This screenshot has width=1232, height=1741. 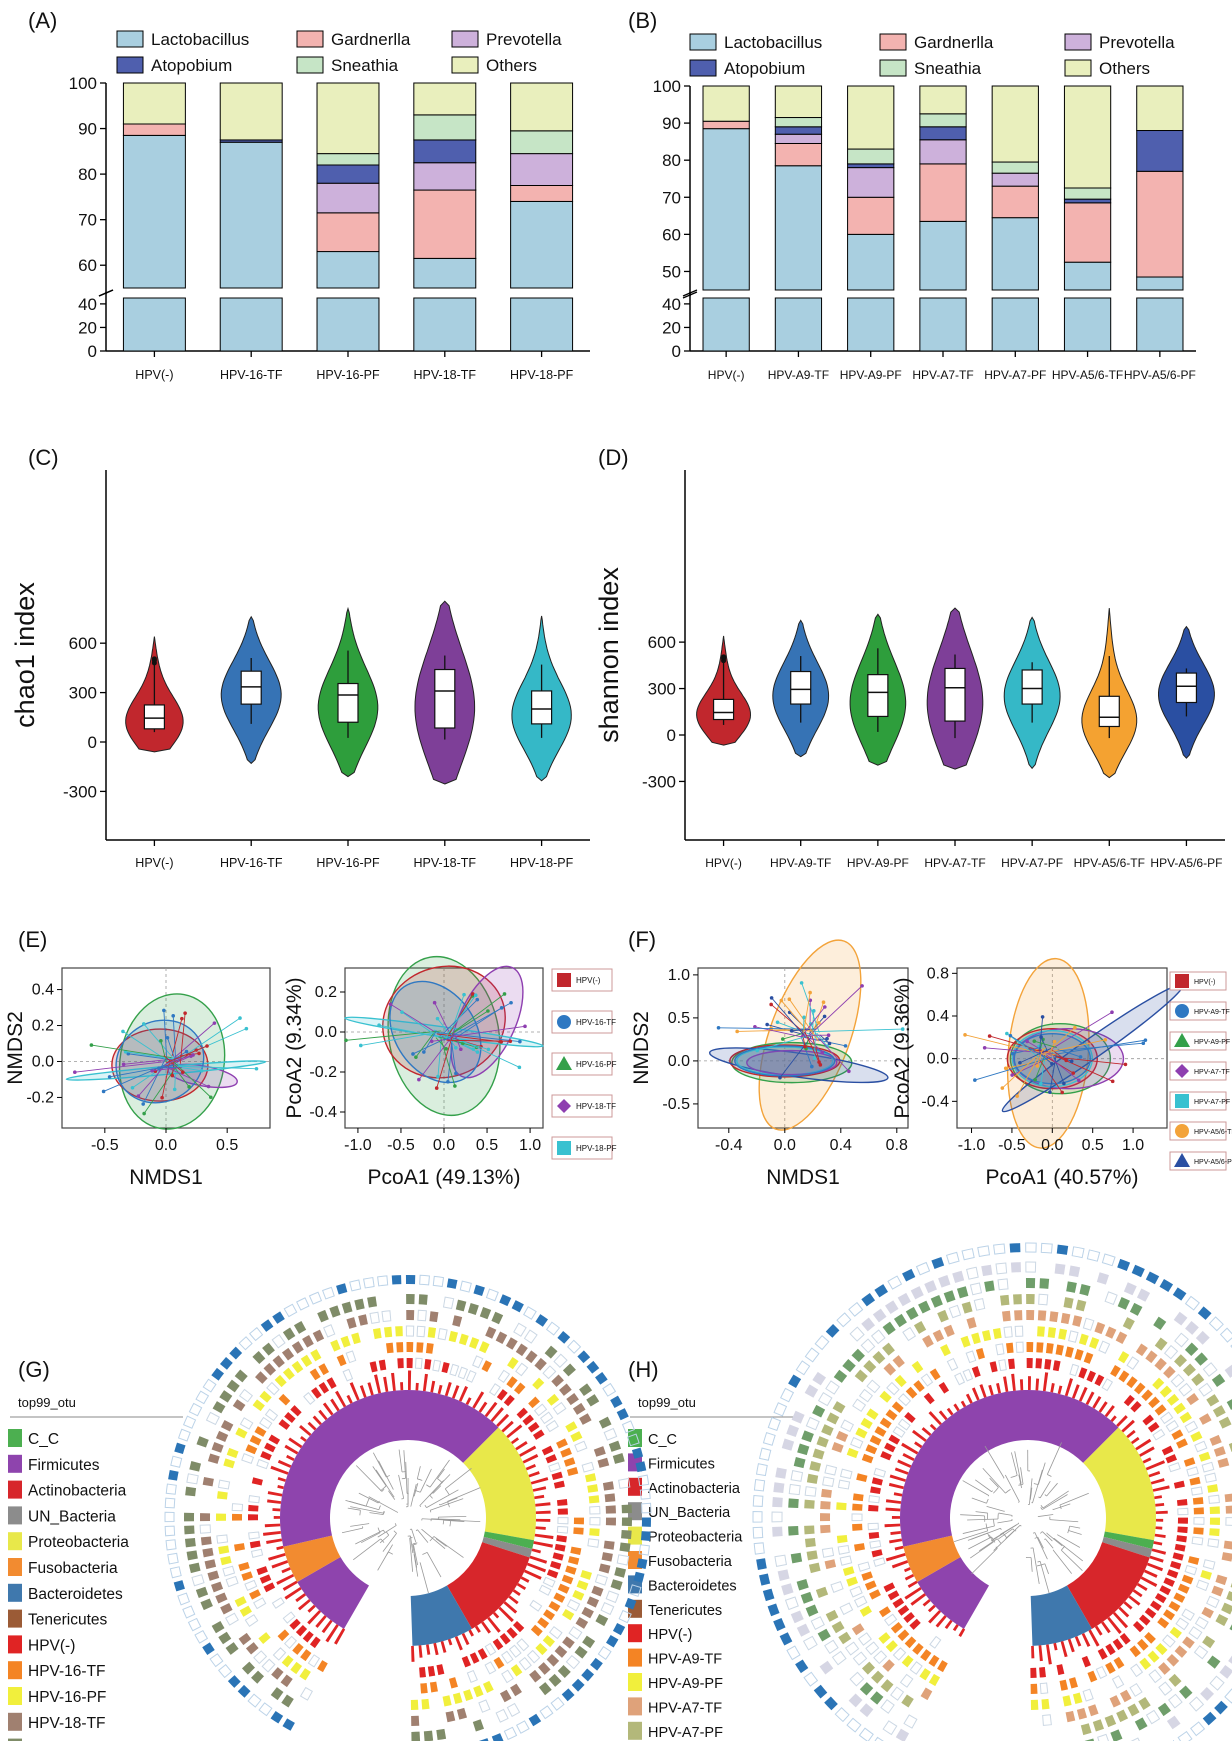 What do you see at coordinates (524, 39) in the screenshot?
I see `legend-label: Prevotella` at bounding box center [524, 39].